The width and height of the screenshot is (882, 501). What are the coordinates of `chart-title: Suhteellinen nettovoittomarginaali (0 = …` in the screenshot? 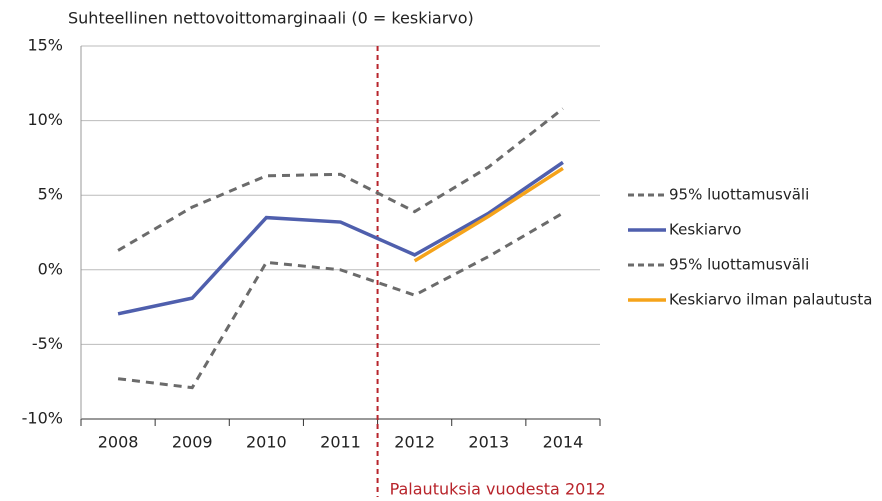 It's located at (271, 18).